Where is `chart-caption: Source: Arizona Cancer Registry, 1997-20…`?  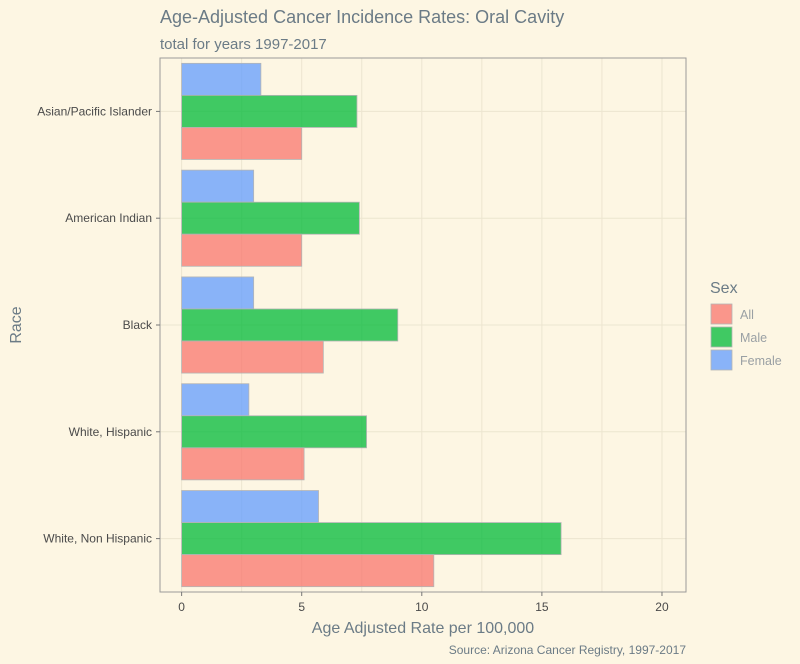
chart-caption: Source: Arizona Cancer Registry, 1997-20… is located at coordinates (568, 650).